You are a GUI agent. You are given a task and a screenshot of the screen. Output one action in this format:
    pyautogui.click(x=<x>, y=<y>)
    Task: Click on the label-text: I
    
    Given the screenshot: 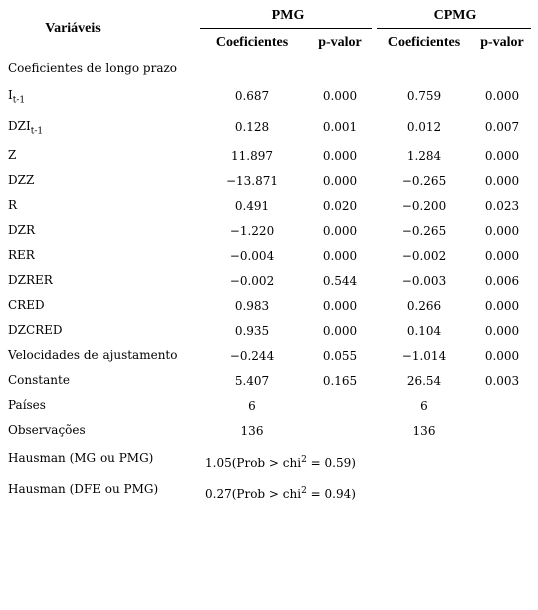 What is the action you would take?
    pyautogui.click(x=10, y=95)
    